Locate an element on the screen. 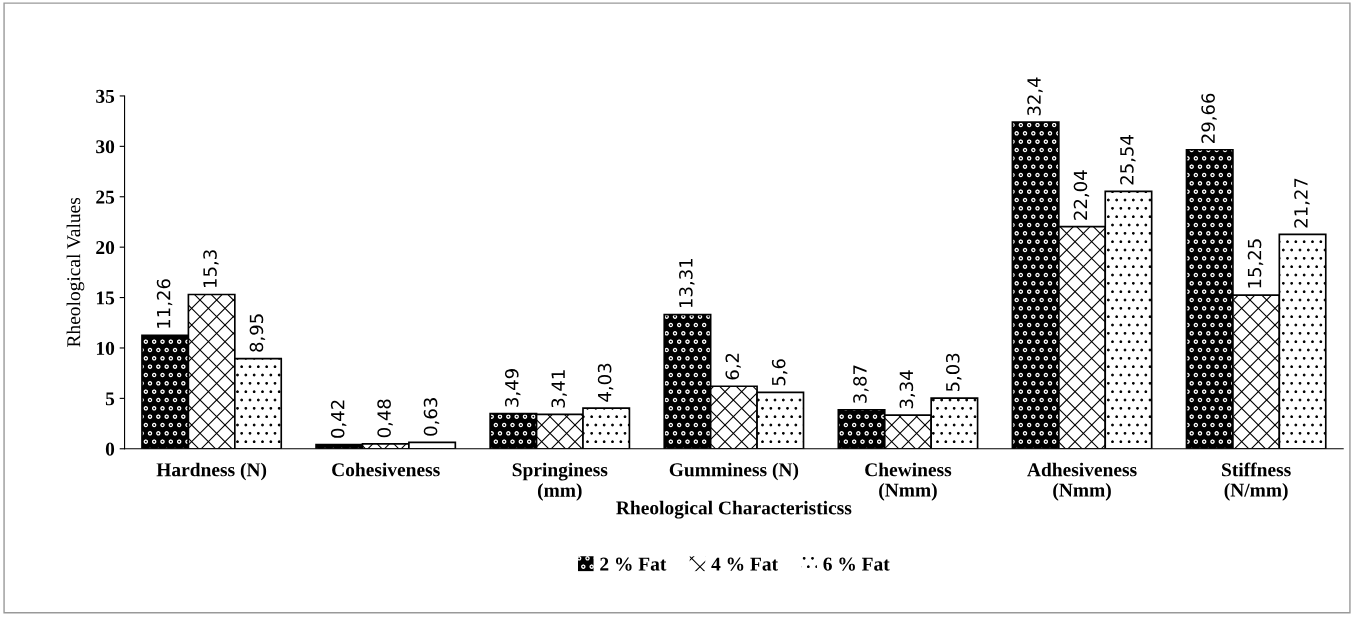 This screenshot has width=1354, height=619. y-tick-label: 15 is located at coordinates (105, 298).